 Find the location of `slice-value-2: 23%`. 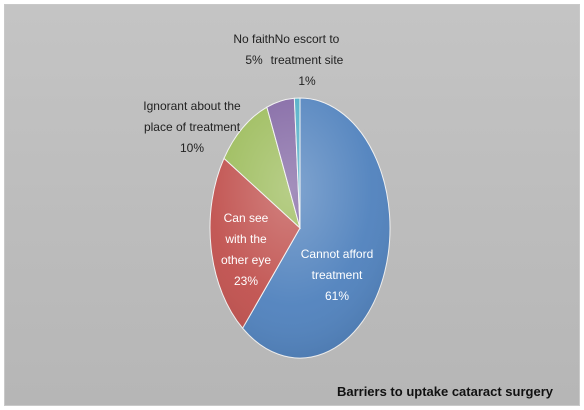

slice-value-2: 23% is located at coordinates (246, 281).